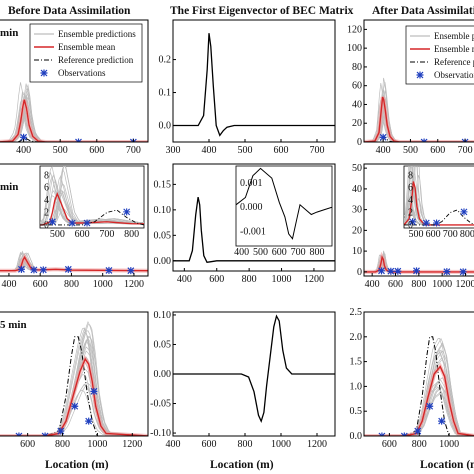 This screenshot has height=474, width=474. Describe the element at coordinates (46, 213) in the screenshot. I see `inset-y-tick-label: 2` at that location.